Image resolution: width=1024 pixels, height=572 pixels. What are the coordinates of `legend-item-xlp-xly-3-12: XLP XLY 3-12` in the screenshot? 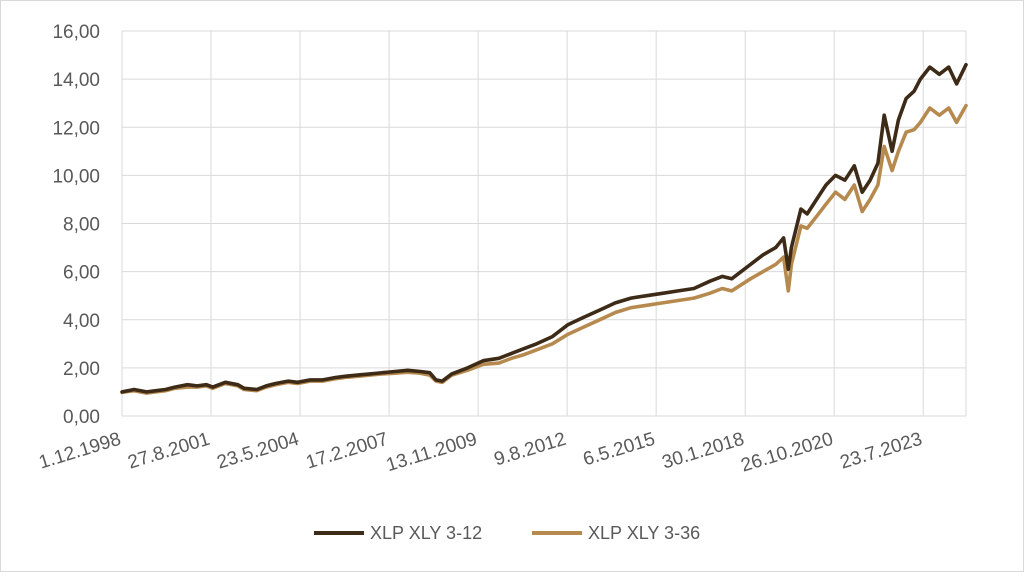 It's located at (398, 533).